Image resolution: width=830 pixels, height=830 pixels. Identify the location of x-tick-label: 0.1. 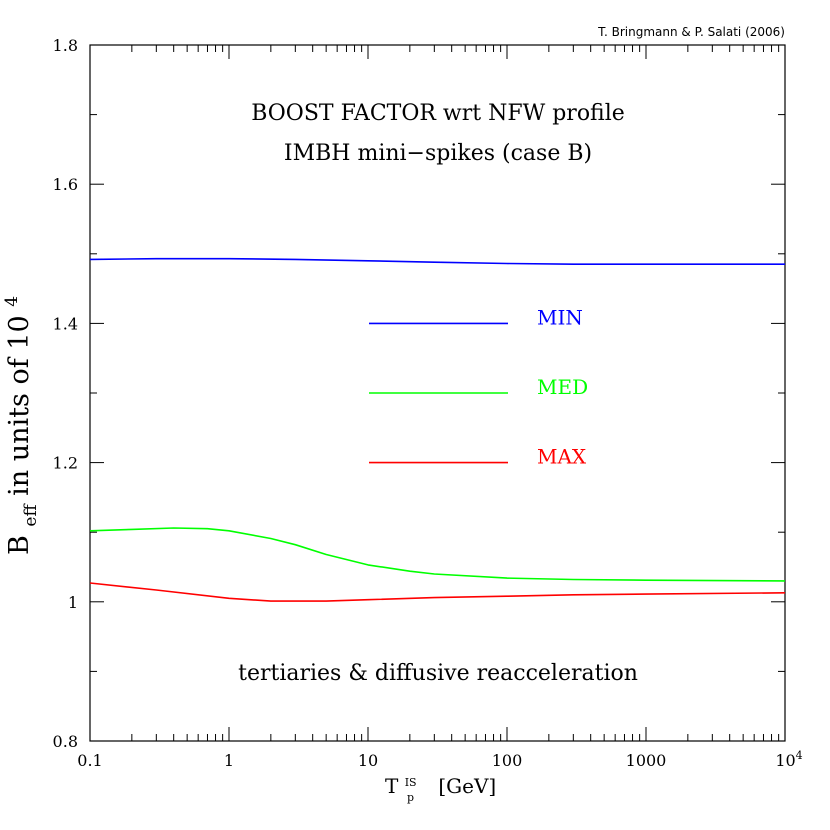
(89, 760).